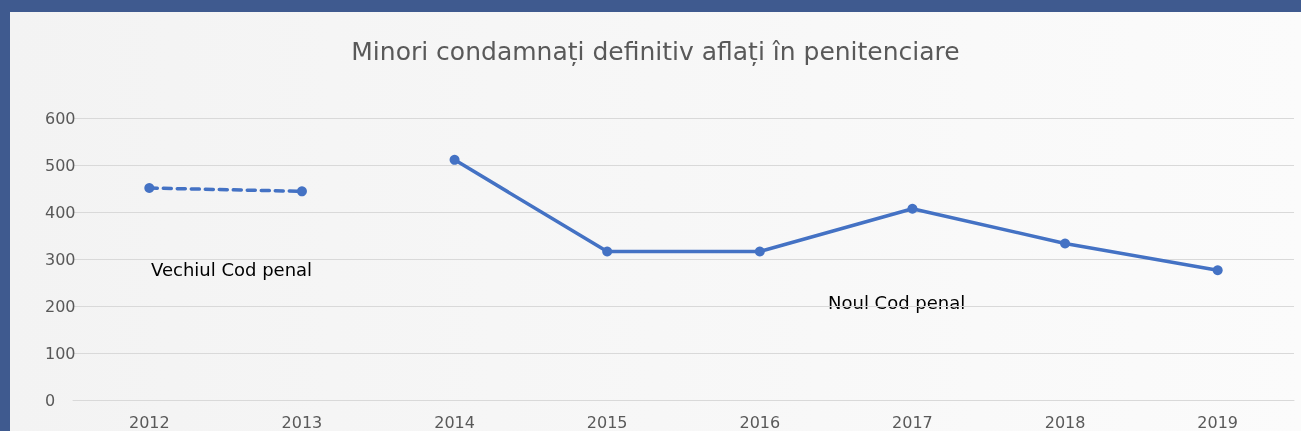 Image resolution: width=1301 pixels, height=431 pixels. I want to click on x-tick-label: 2012, so click(149, 421).